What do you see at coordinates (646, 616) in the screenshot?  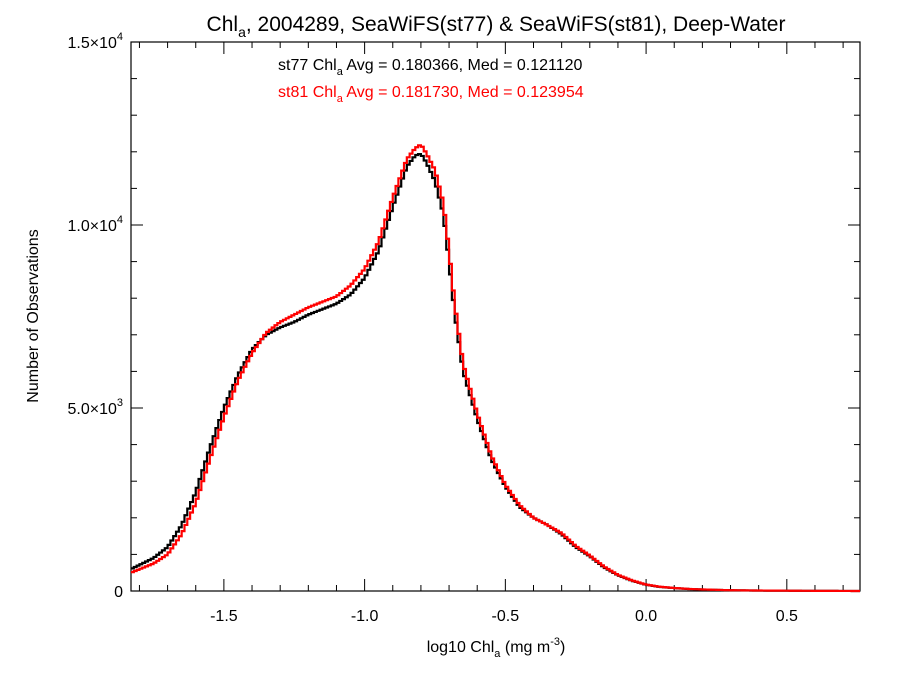 I see `x-tick-label: 0.0` at bounding box center [646, 616].